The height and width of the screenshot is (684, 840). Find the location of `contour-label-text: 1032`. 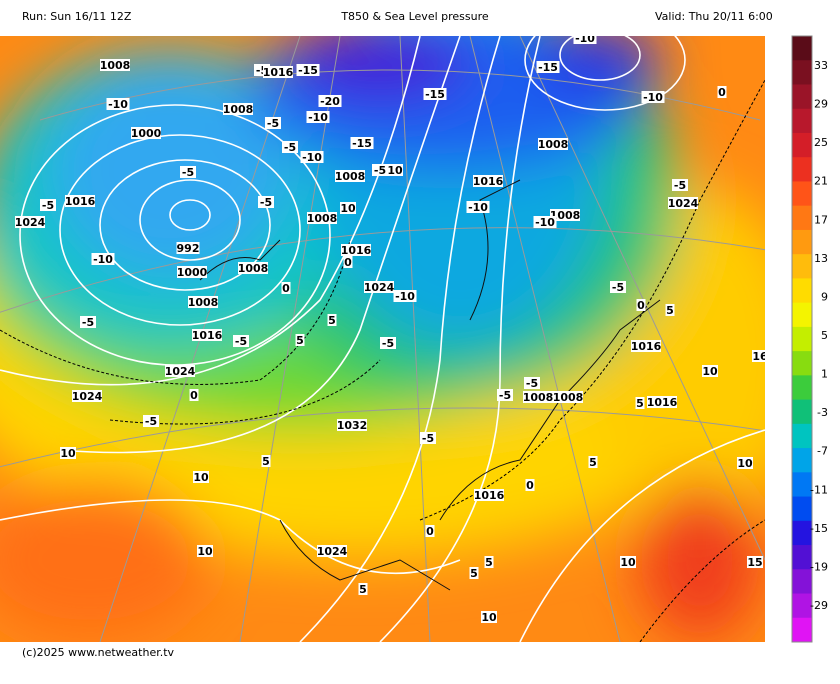

contour-label-text: 1032 is located at coordinates (352, 425).